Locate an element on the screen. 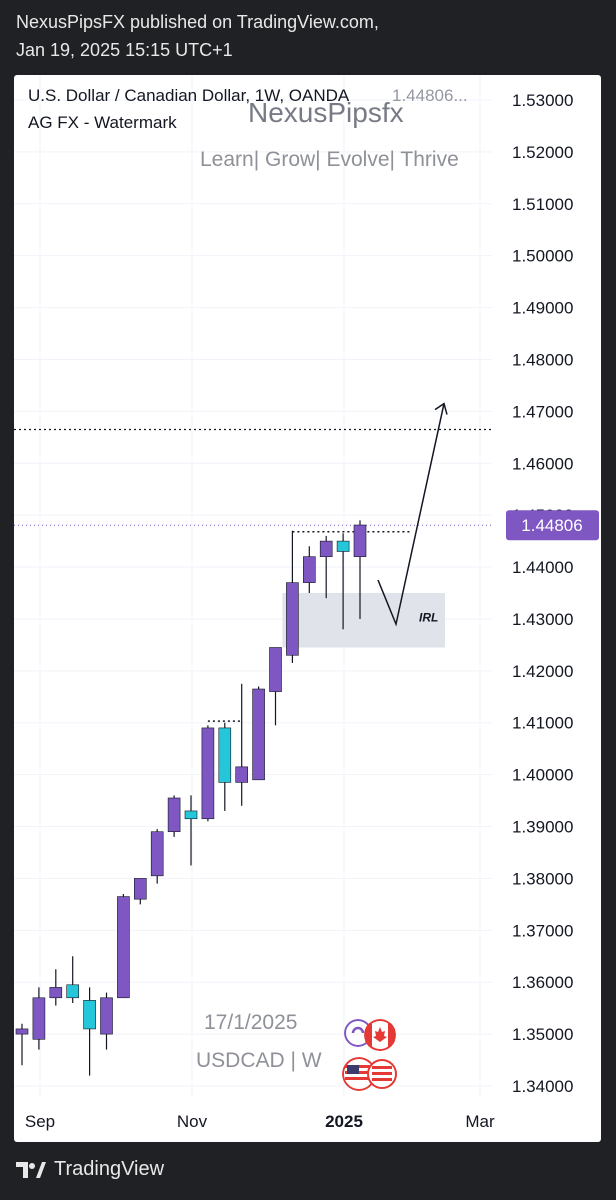  y-tick-label: 1.49000 is located at coordinates (542, 308).